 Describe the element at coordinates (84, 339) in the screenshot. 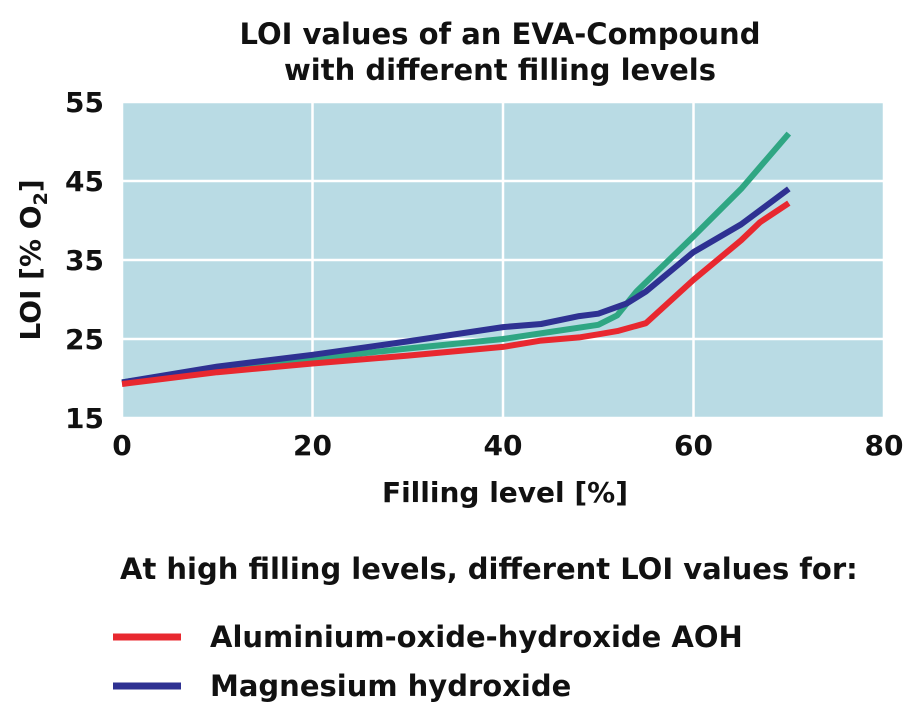

I see `y-tick-label-1: 25` at that location.